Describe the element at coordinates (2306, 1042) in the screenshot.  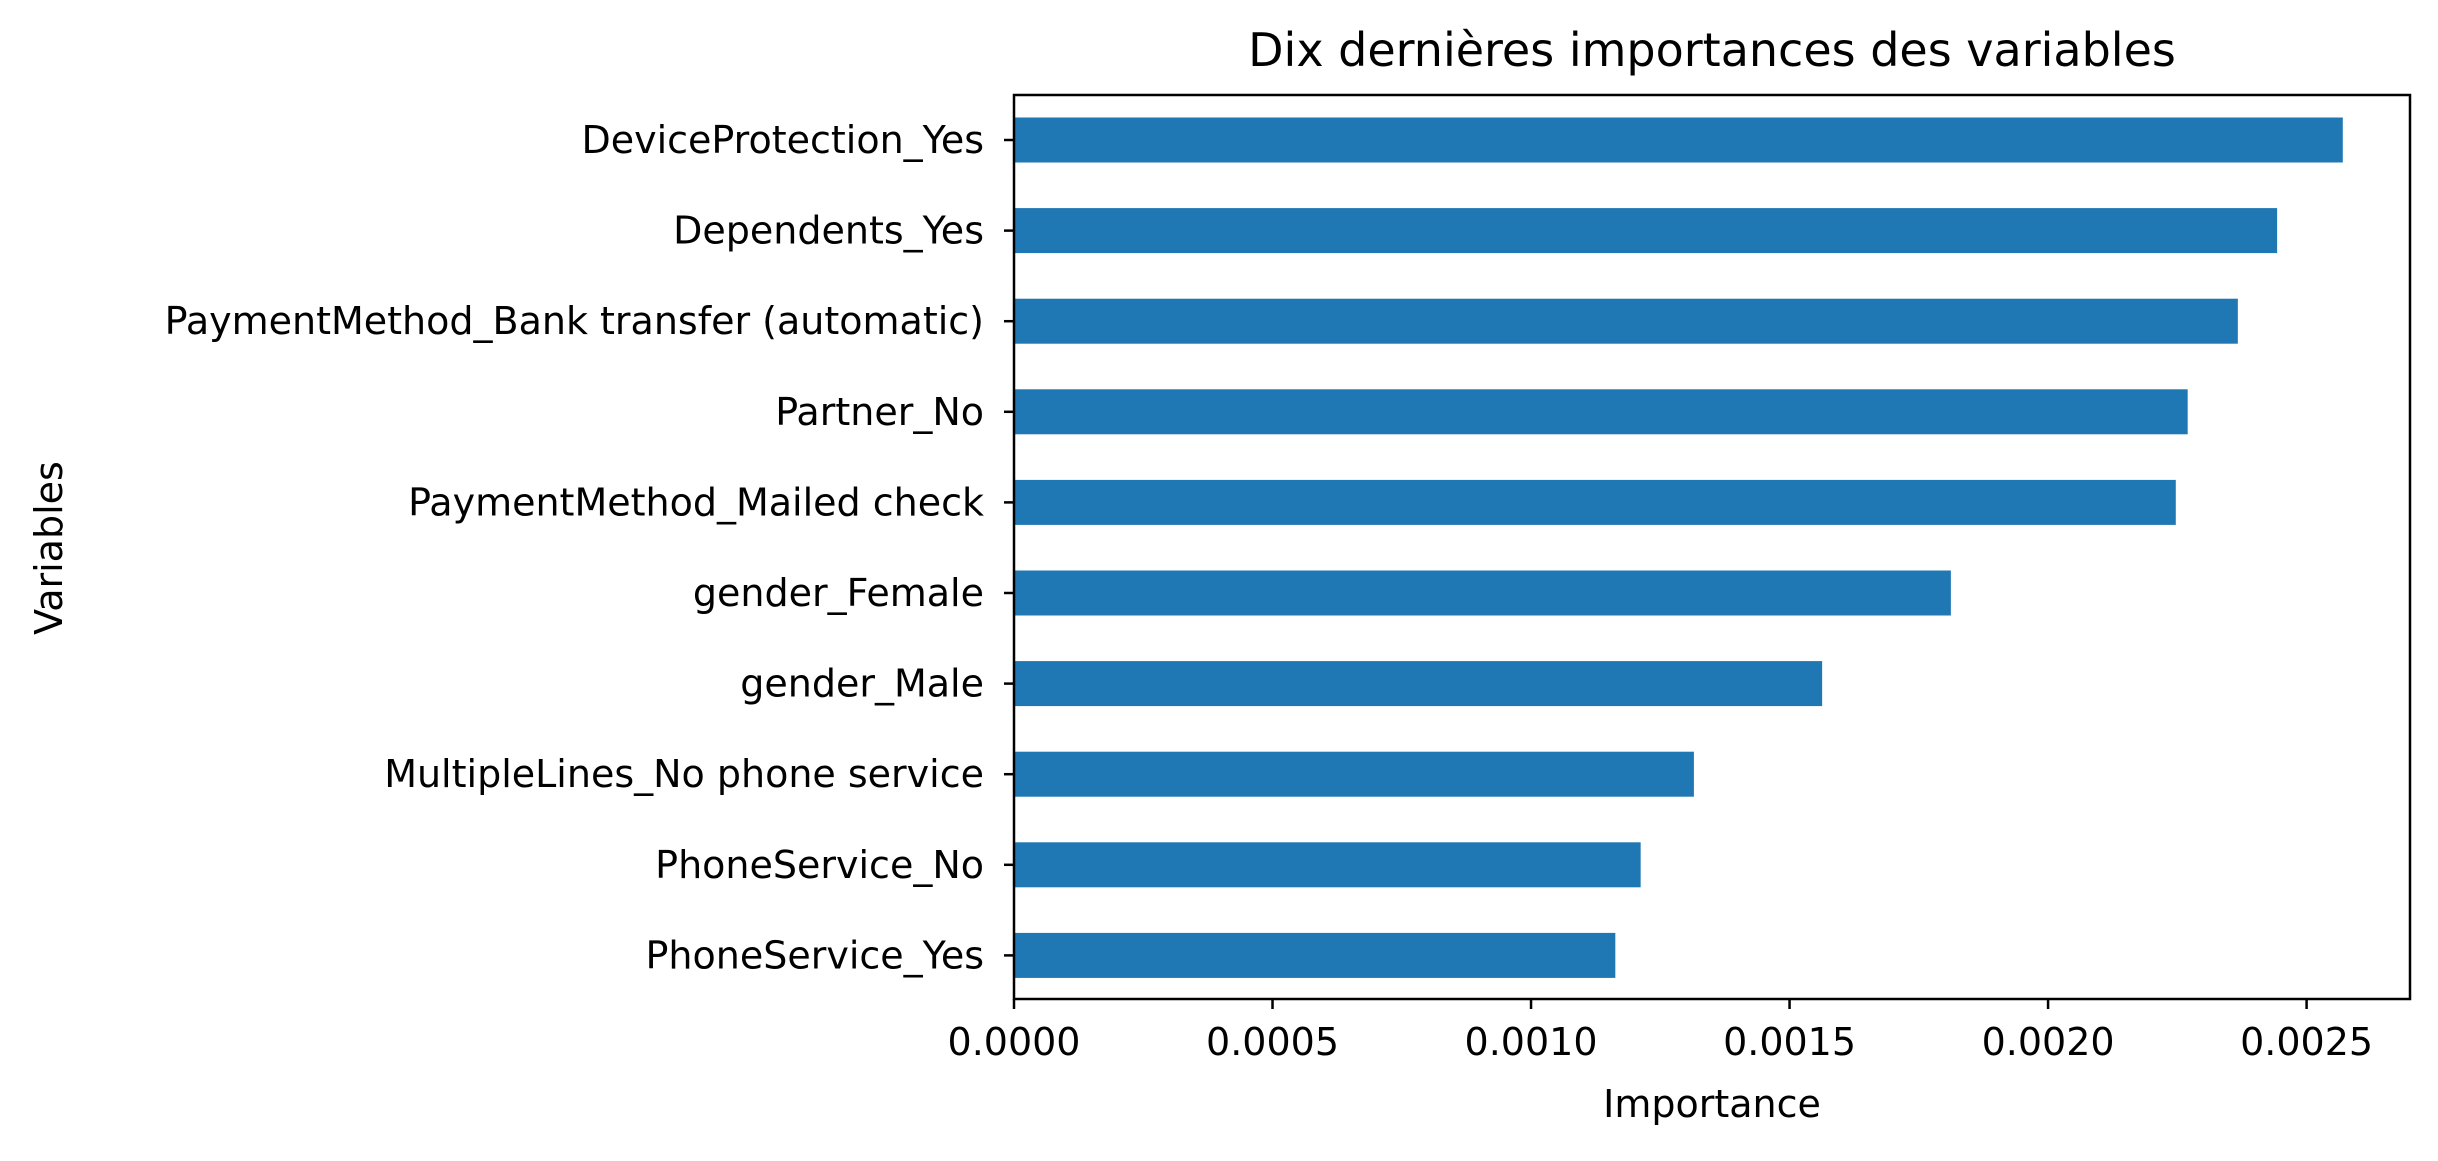
I see `x-tick-label: 0.0025` at that location.